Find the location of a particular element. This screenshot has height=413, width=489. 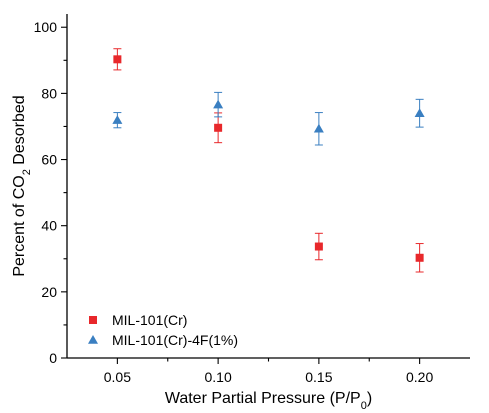

x-tick-label: 0.20 is located at coordinates (419, 377).